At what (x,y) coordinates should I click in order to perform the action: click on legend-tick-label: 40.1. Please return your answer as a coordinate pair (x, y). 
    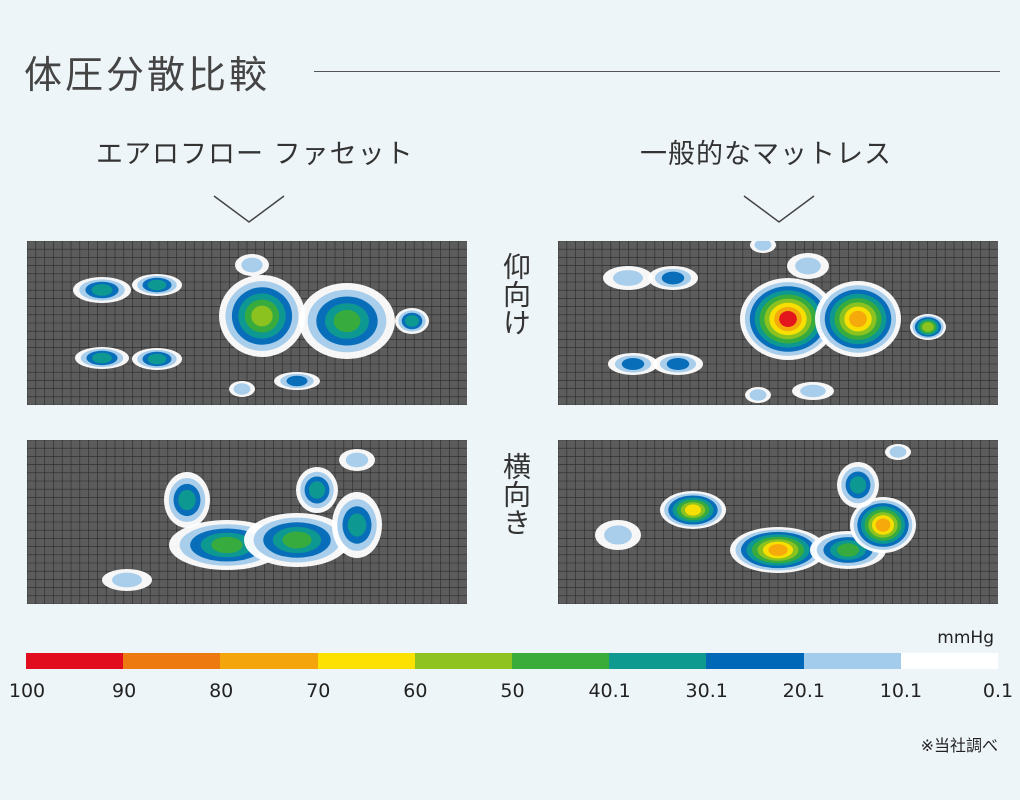
    Looking at the image, I should click on (609, 691).